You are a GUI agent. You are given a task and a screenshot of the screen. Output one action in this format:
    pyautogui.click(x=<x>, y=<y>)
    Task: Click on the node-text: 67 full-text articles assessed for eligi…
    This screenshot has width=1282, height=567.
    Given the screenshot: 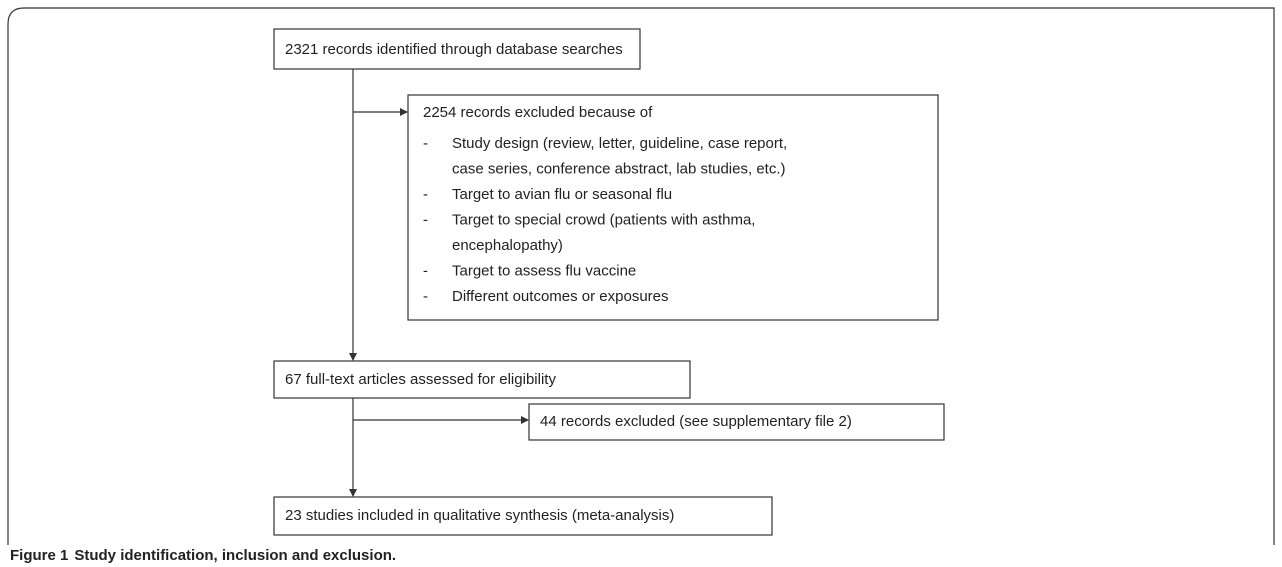 What is the action you would take?
    pyautogui.click(x=420, y=379)
    